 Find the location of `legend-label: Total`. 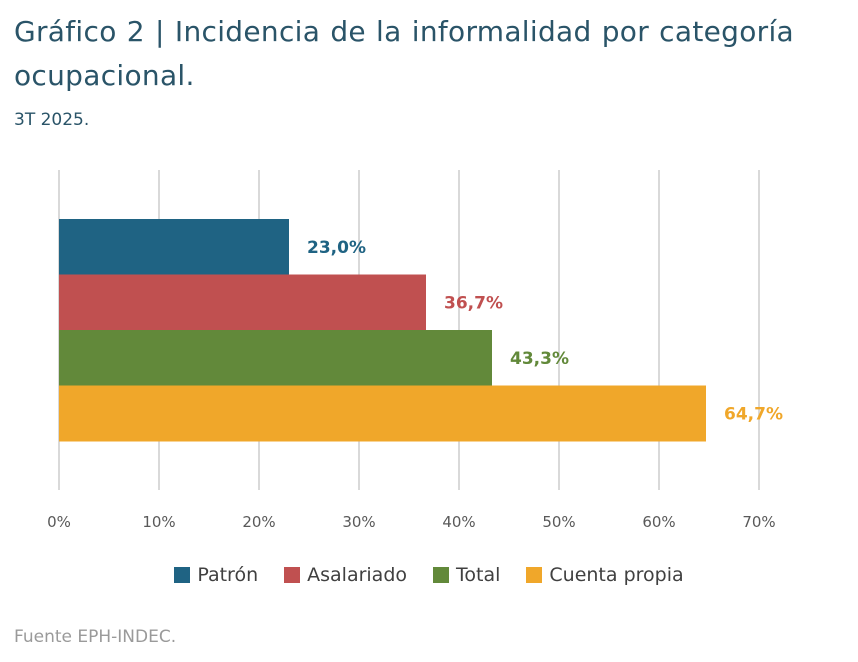

legend-label: Total is located at coordinates (478, 575).